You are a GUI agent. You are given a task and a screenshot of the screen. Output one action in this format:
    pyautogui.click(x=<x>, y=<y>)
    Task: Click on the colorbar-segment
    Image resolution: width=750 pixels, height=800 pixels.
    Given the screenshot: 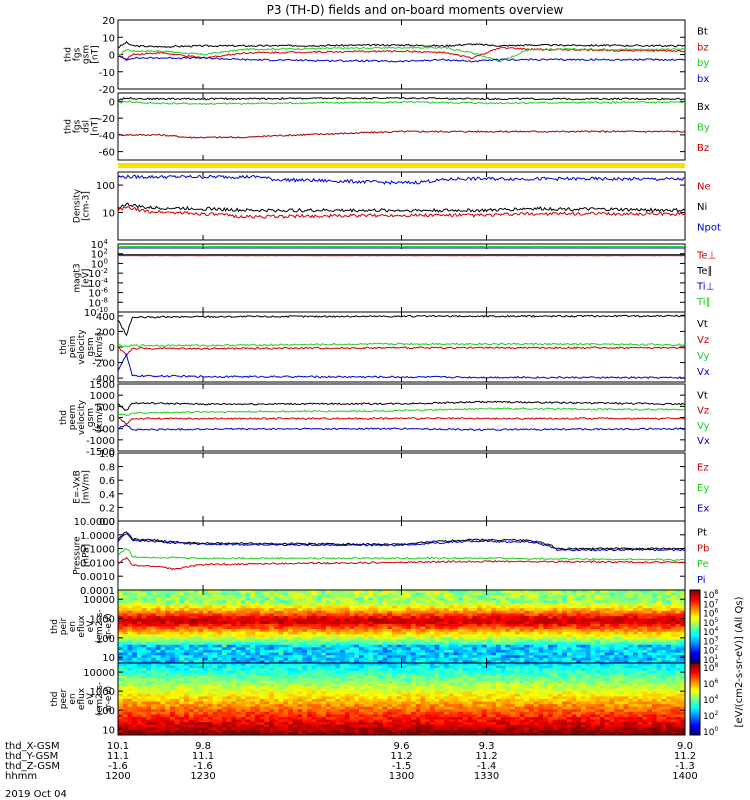 What is the action you would take?
    pyautogui.click(x=695, y=642)
    